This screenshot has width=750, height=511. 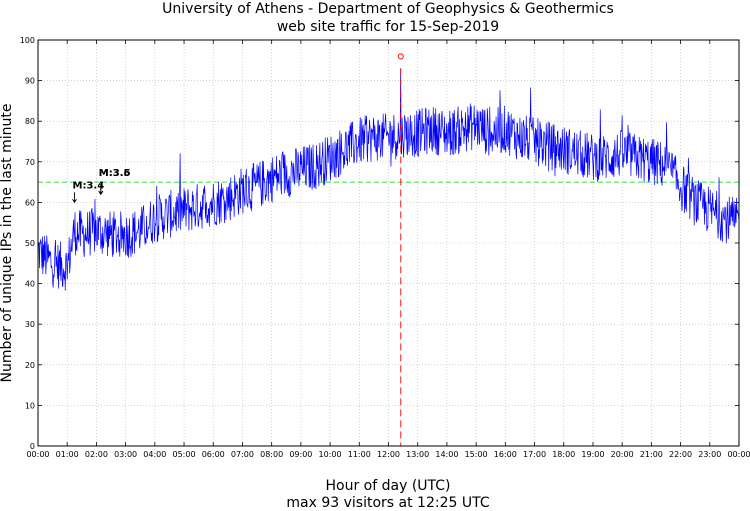 What do you see at coordinates (30, 202) in the screenshot?
I see `y-tick-label: 60` at bounding box center [30, 202].